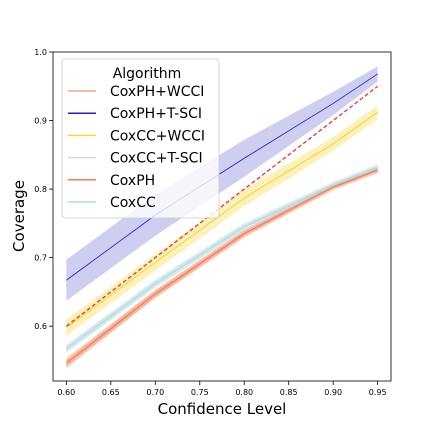 Image resolution: width=436 pixels, height=436 pixels. What do you see at coordinates (132, 181) in the screenshot?
I see `legend-label: CoxPH` at bounding box center [132, 181].